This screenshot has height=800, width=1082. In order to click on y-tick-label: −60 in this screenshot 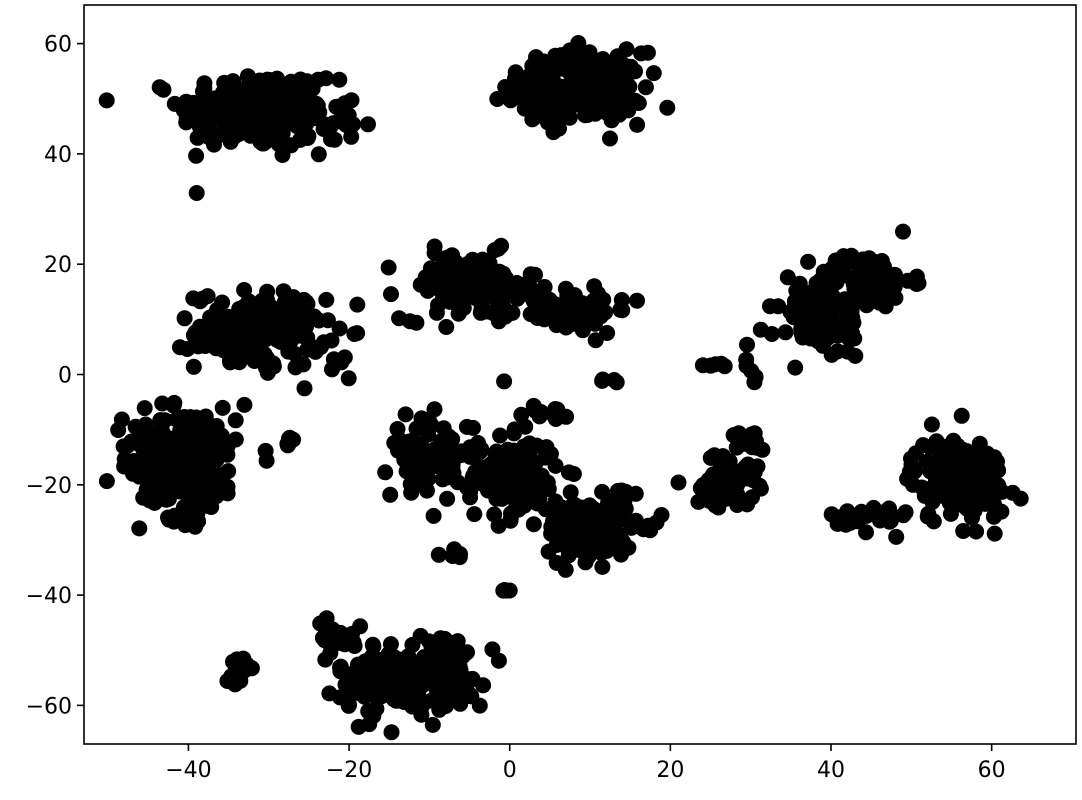, I will do `click(49, 706)`.